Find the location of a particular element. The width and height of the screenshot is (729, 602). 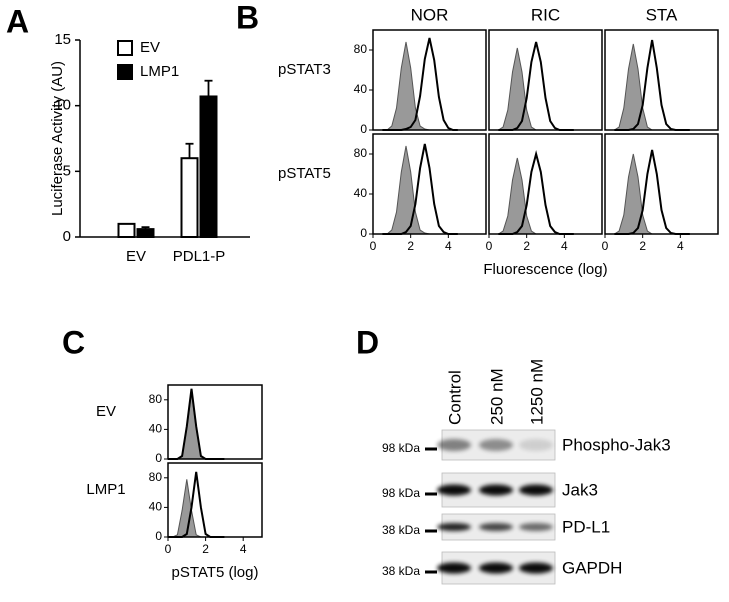

panel-letter: A is located at coordinates (17, 21).